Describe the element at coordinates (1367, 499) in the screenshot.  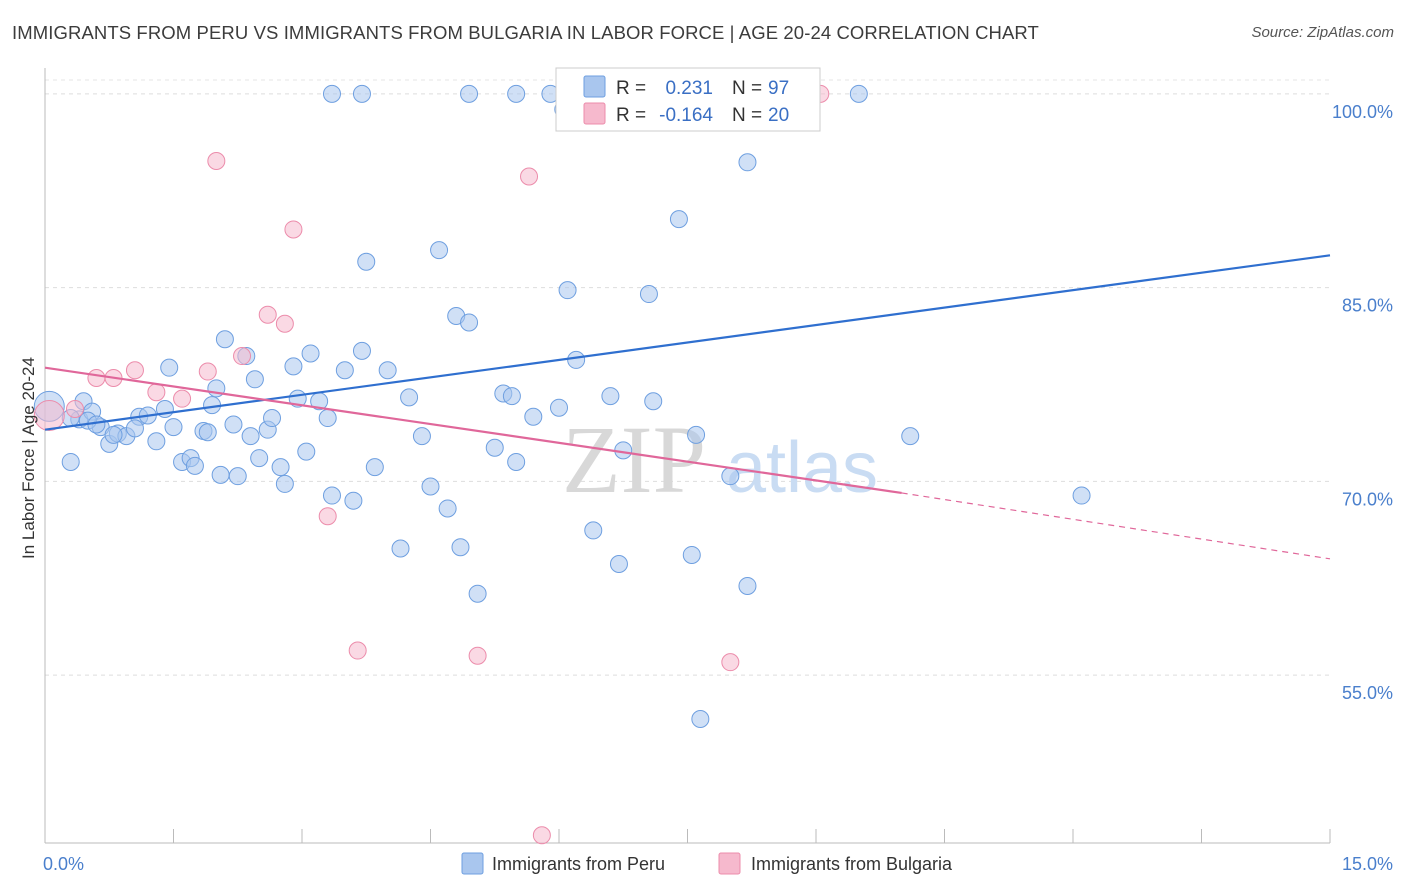
I see `y-tick-label-2: 70.0%` at that location.